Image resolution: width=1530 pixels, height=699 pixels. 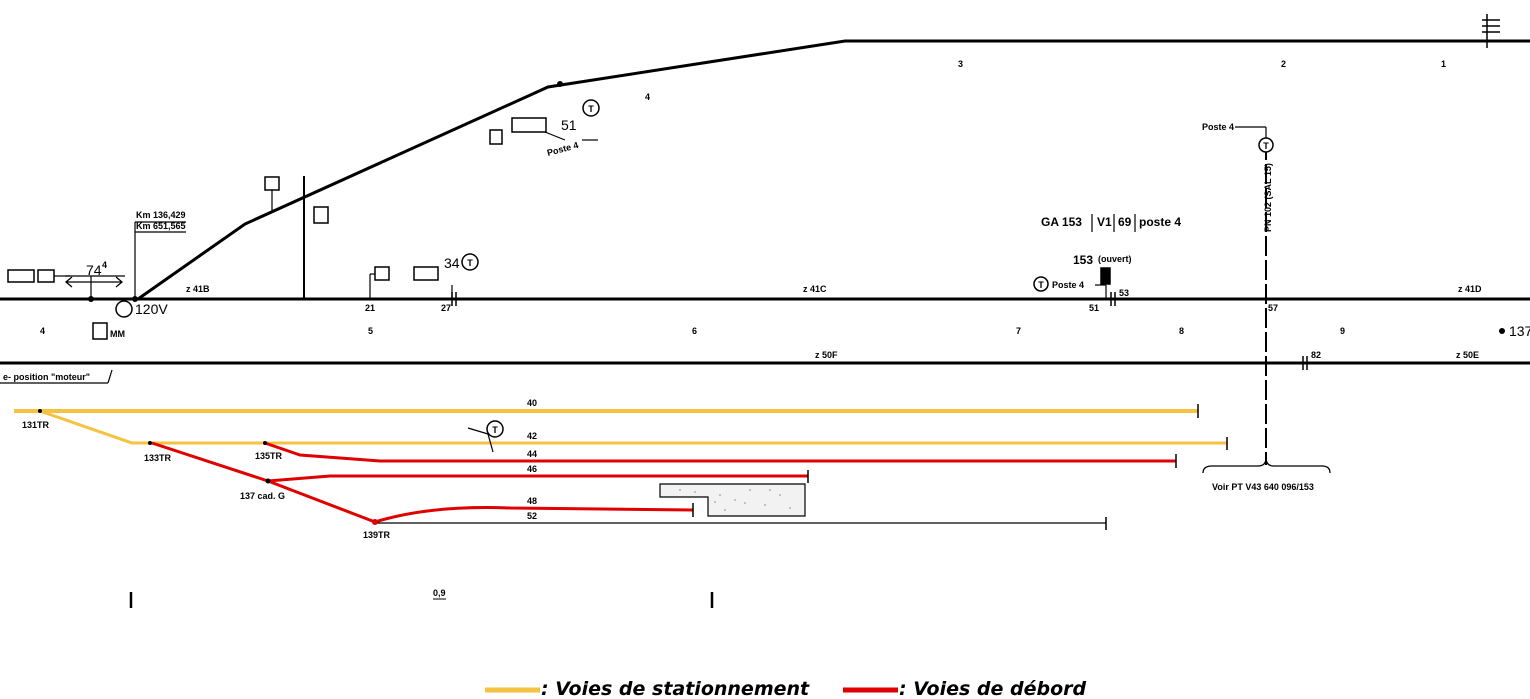 I want to click on direction-arrows, so click(x=94, y=282).